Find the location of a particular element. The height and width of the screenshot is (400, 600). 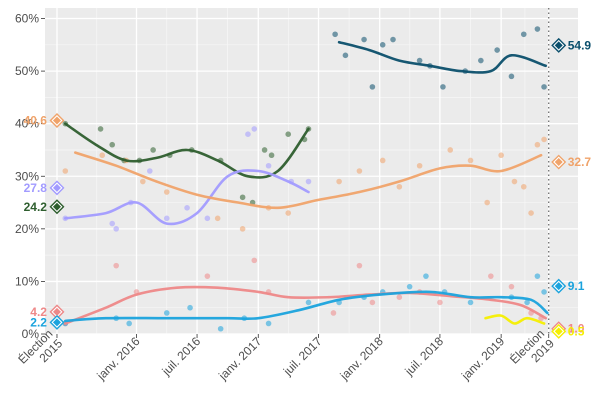

series-6-result-2019-label: 0.5 is located at coordinates (576, 331).